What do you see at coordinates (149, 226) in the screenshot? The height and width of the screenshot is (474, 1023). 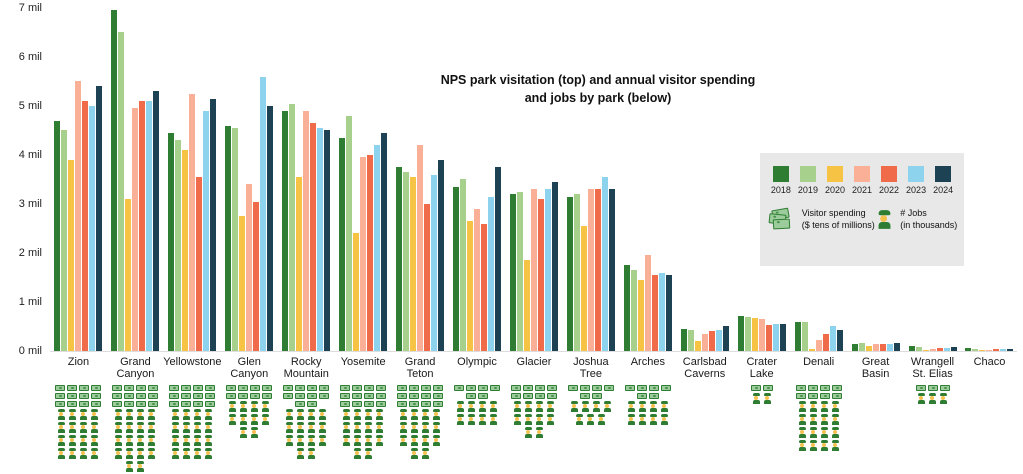 I see `bar-grand-canyon-2023` at bounding box center [149, 226].